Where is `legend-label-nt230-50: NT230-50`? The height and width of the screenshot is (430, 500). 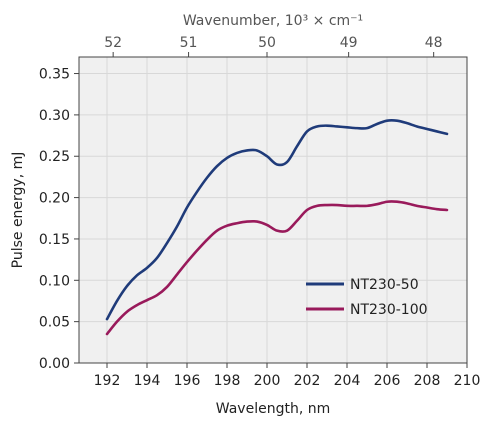 legend-label-nt230-50: NT230-50 is located at coordinates (384, 285).